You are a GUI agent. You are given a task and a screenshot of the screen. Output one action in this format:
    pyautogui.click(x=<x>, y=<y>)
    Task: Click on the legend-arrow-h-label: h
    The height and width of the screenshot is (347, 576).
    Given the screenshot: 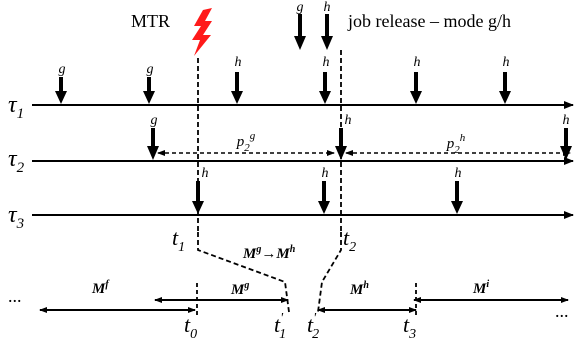 What is the action you would take?
    pyautogui.click(x=327, y=7)
    